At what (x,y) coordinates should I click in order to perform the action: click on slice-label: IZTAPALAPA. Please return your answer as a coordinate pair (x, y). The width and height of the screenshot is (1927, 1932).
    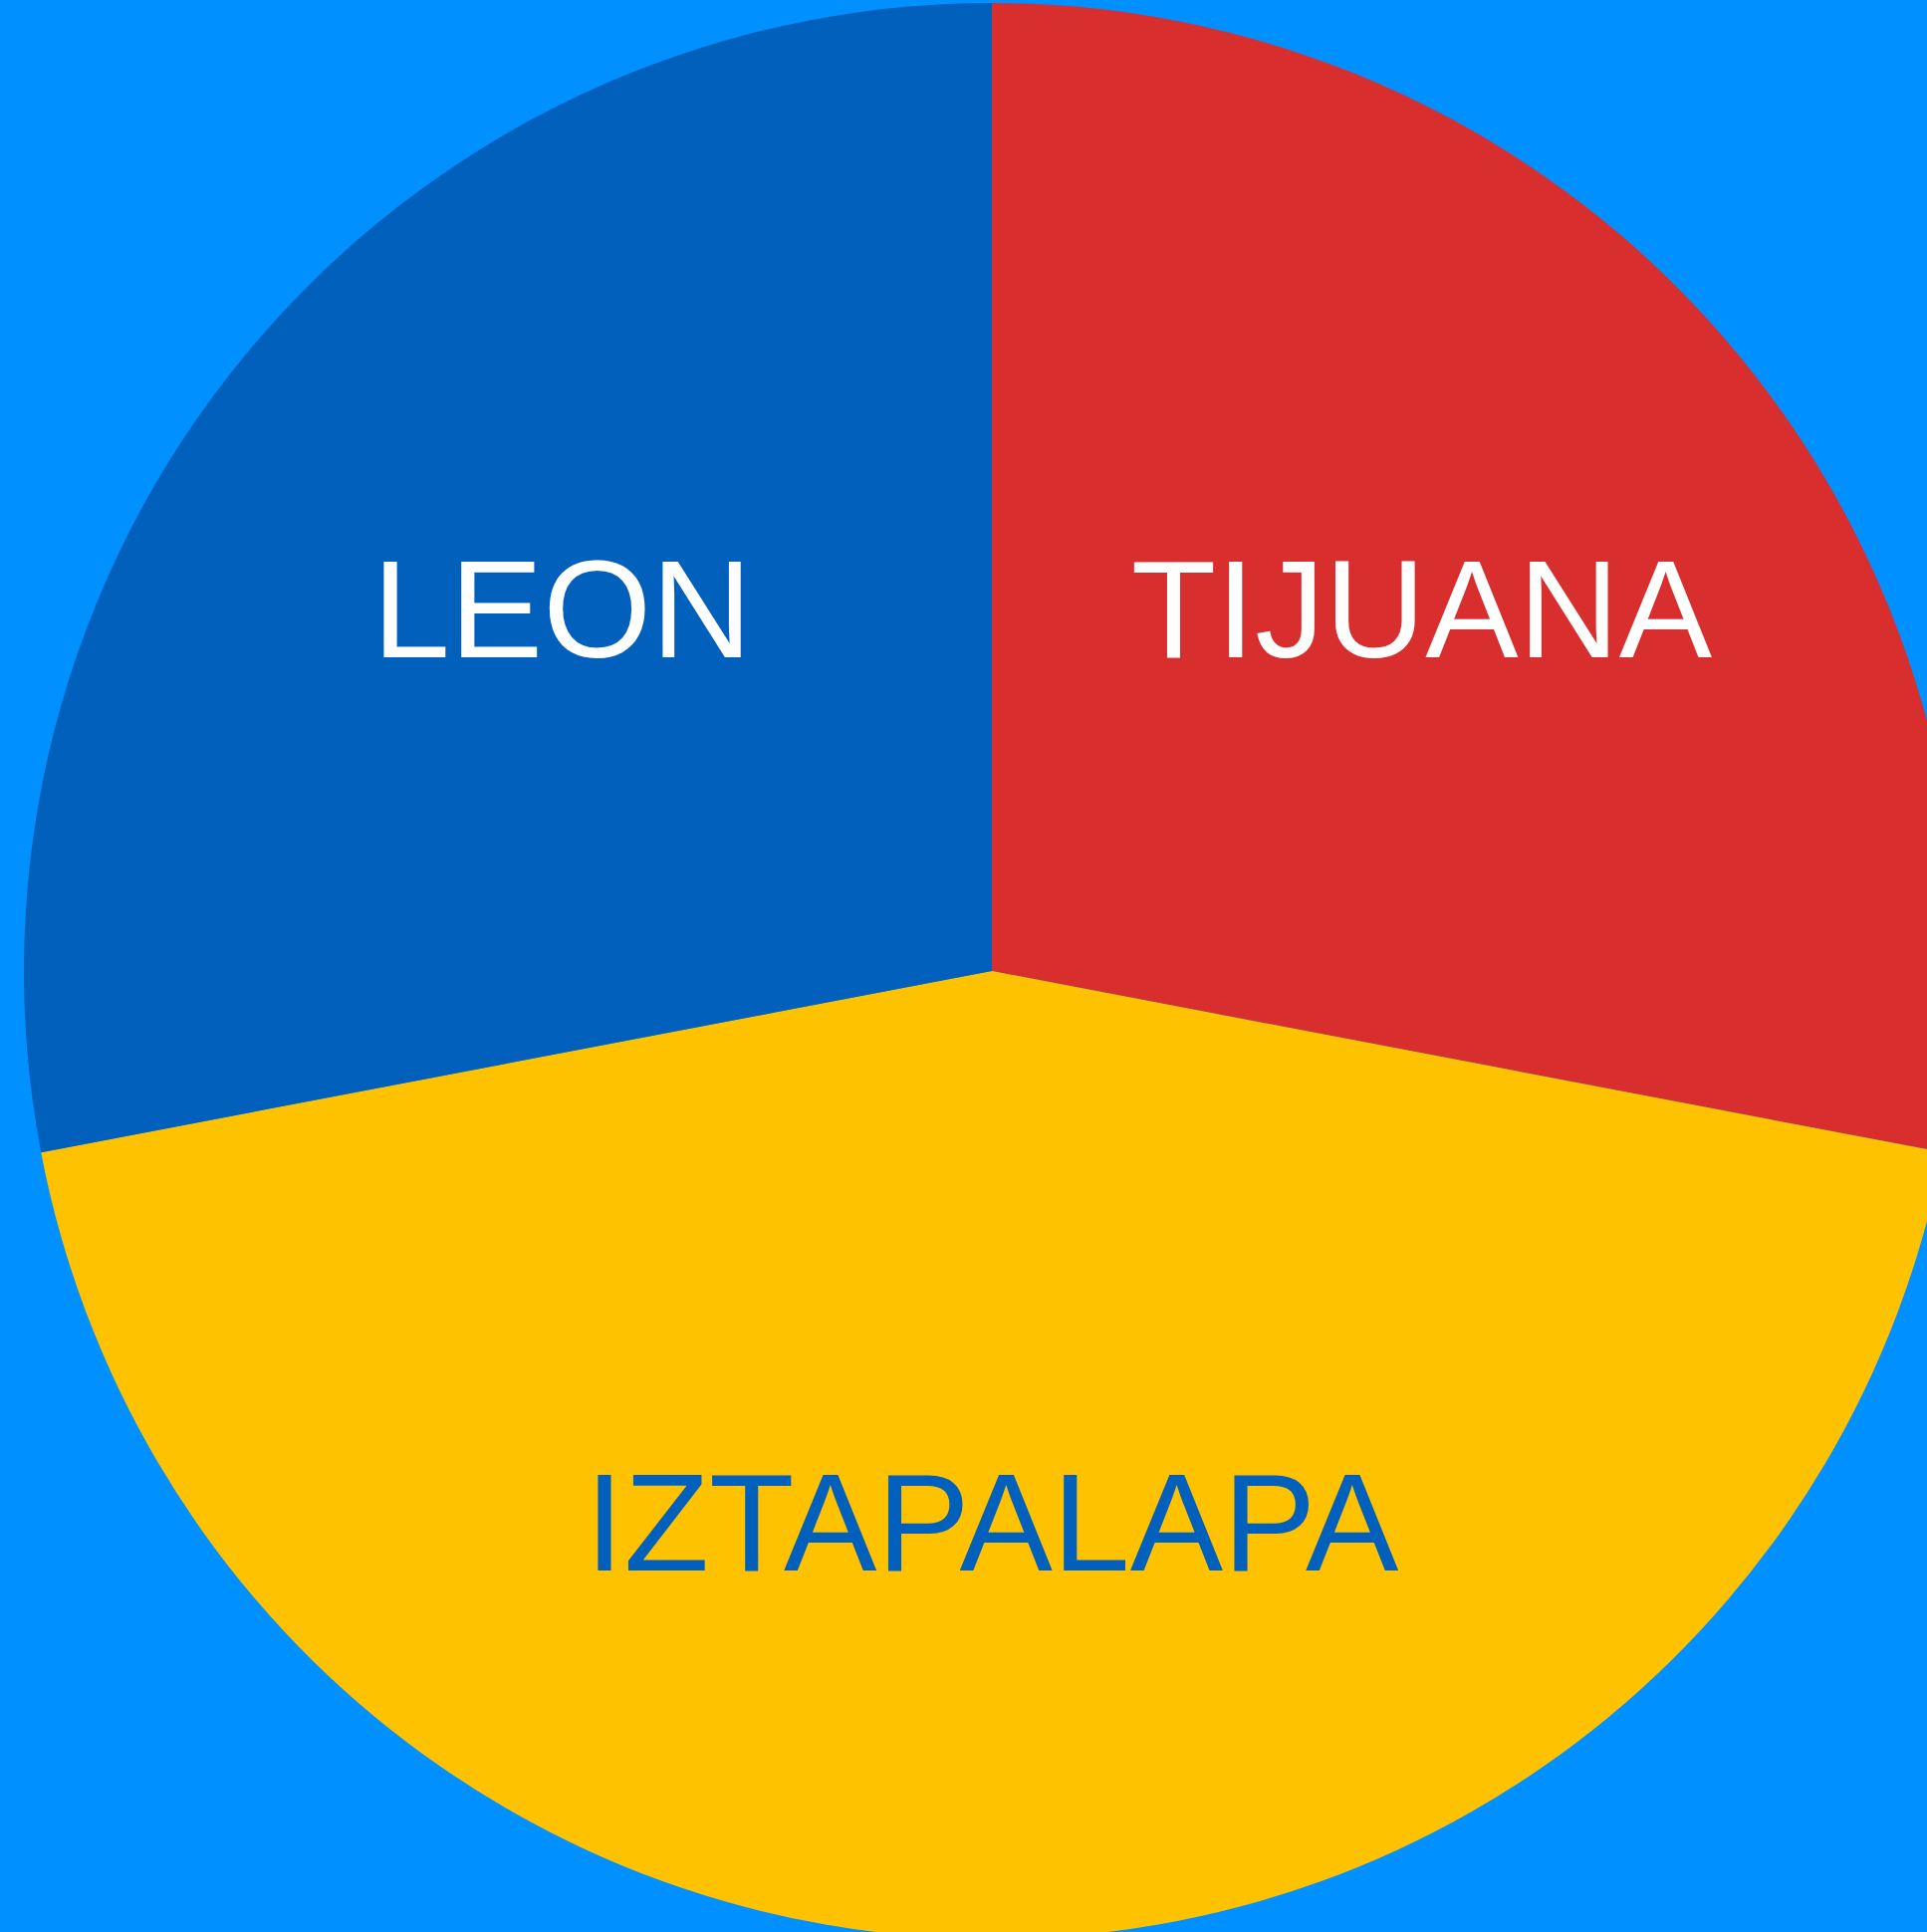
    Looking at the image, I should click on (992, 1522).